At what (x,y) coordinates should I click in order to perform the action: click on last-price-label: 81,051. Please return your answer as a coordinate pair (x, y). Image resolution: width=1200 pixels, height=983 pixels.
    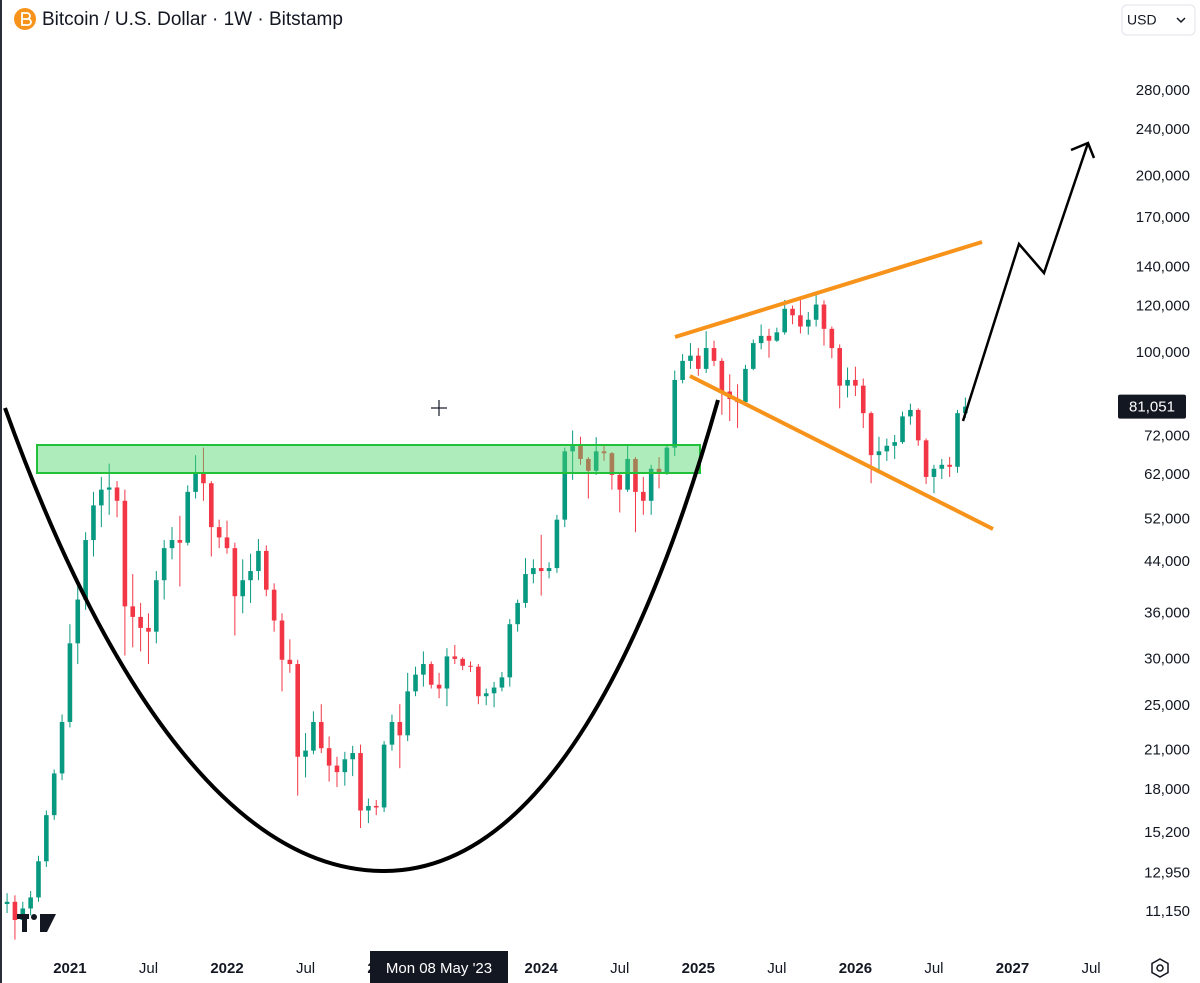
    Looking at the image, I should click on (1152, 407).